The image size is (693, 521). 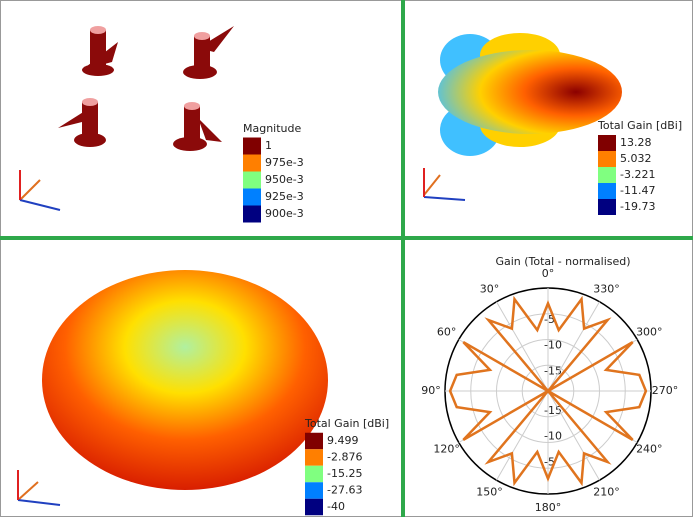 I want to click on legend-label: -40, so click(x=336, y=506).